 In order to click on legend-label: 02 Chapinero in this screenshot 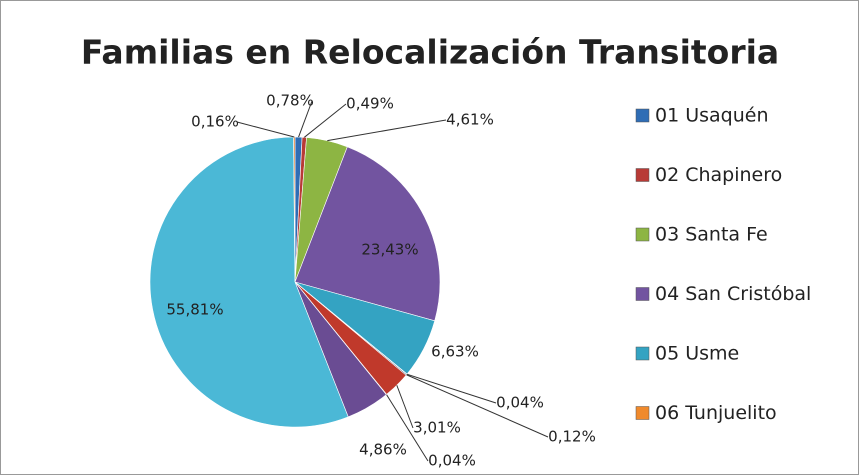, I will do `click(718, 175)`.